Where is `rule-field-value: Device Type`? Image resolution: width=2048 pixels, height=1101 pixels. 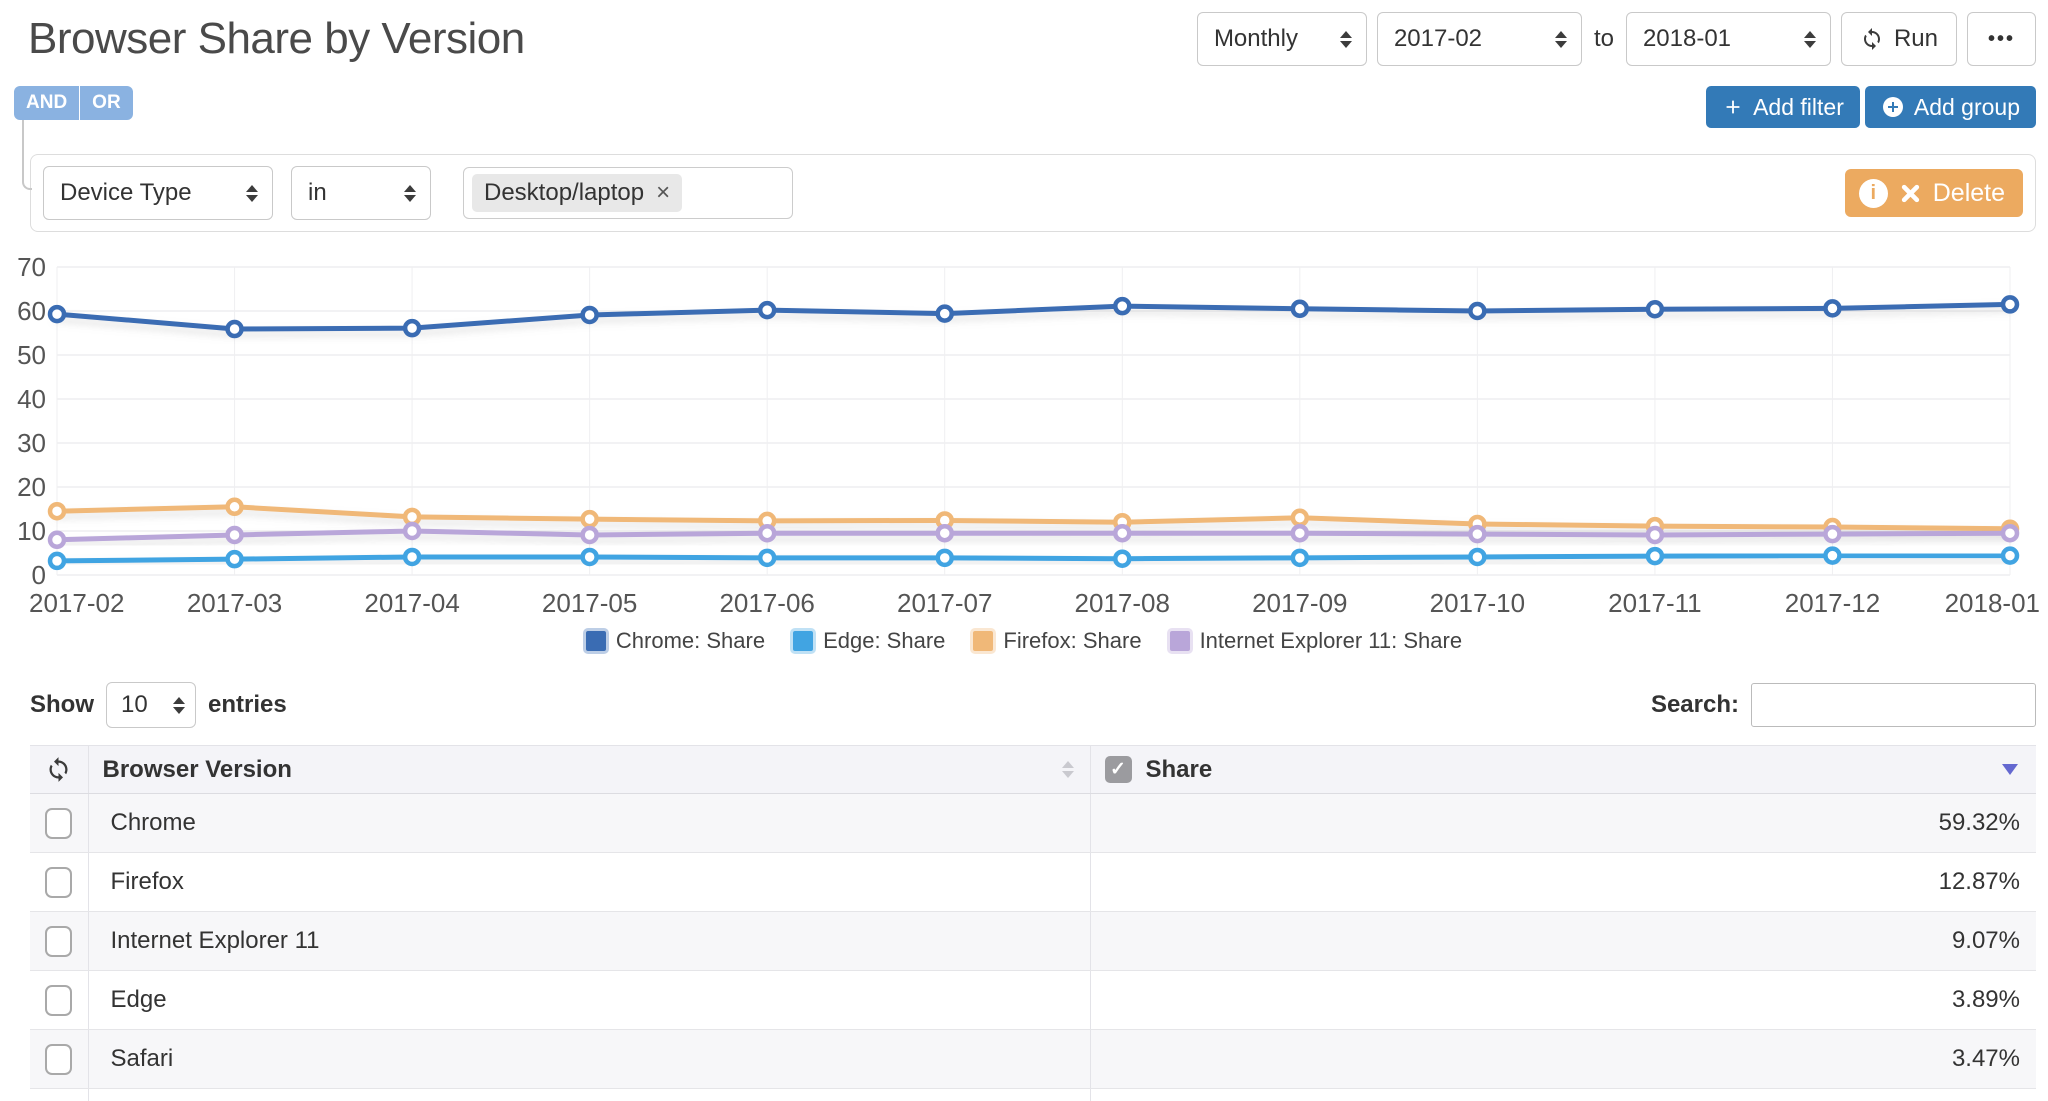
rule-field-value: Device Type is located at coordinates (126, 193).